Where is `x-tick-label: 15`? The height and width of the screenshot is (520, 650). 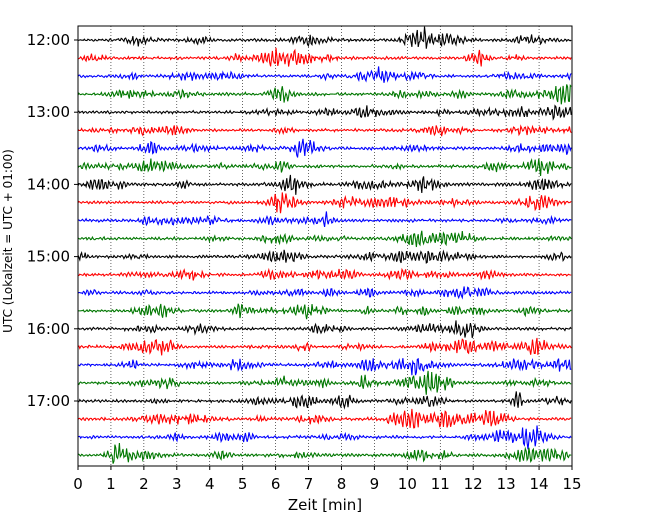
x-tick-label: 15 is located at coordinates (571, 484).